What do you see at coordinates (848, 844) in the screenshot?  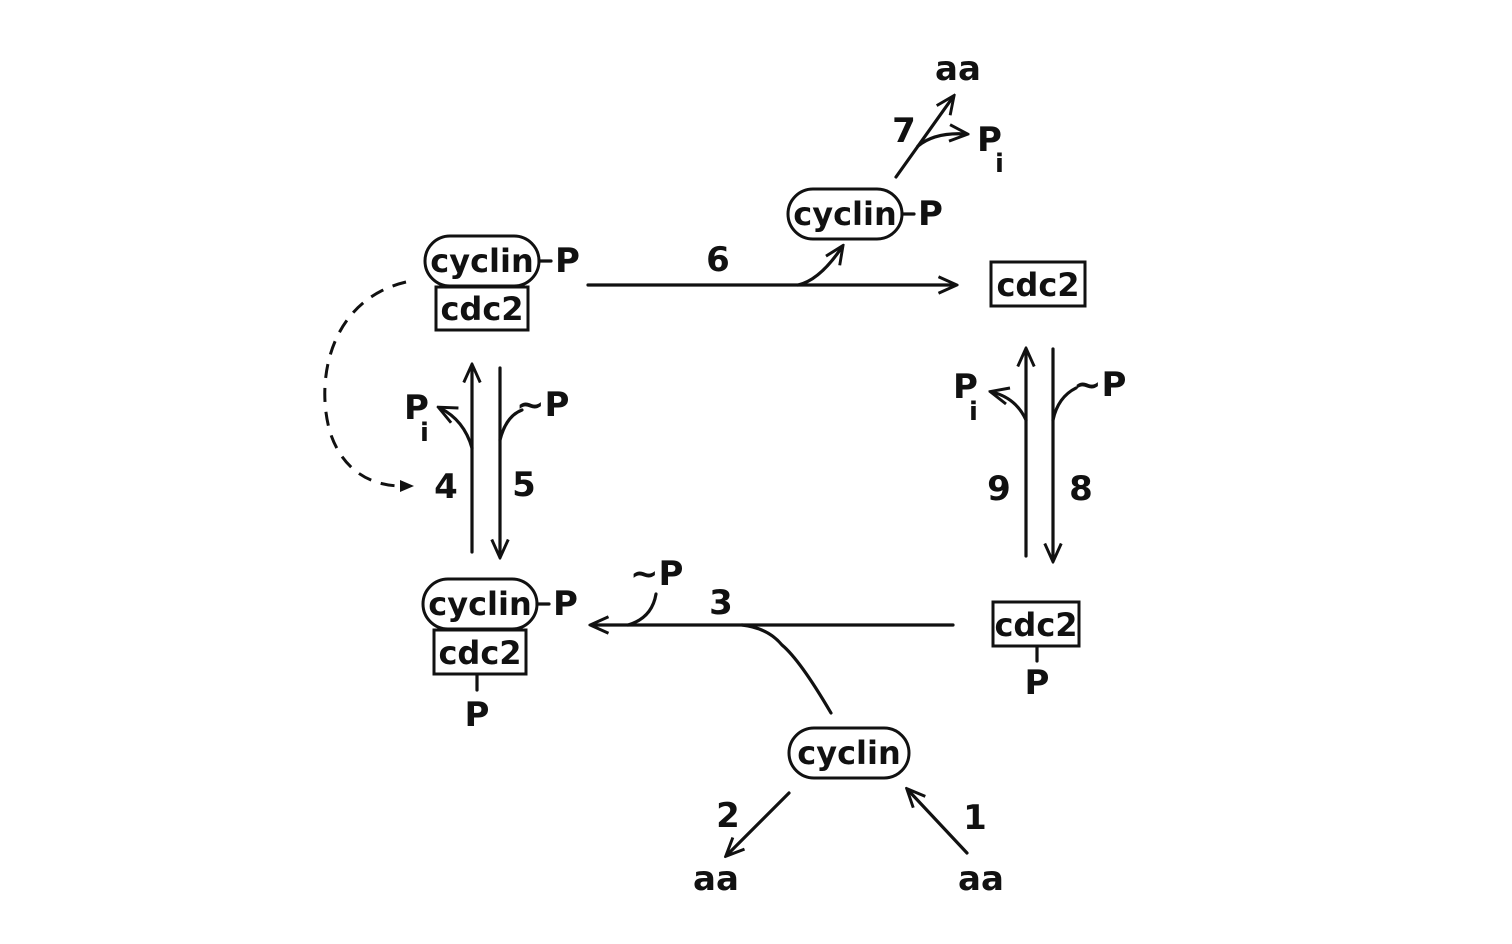 I see `reaction-1-2: 2 1 aa aa` at bounding box center [848, 844].